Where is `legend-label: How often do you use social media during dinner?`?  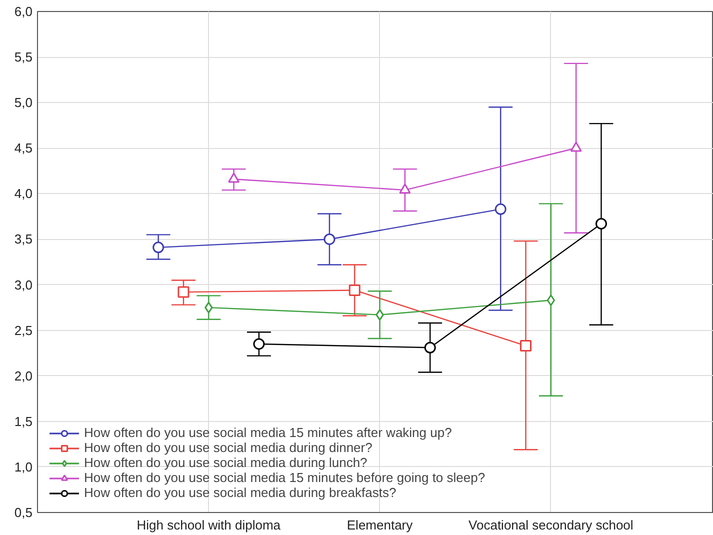 legend-label: How often do you use social media during dinner? is located at coordinates (228, 447).